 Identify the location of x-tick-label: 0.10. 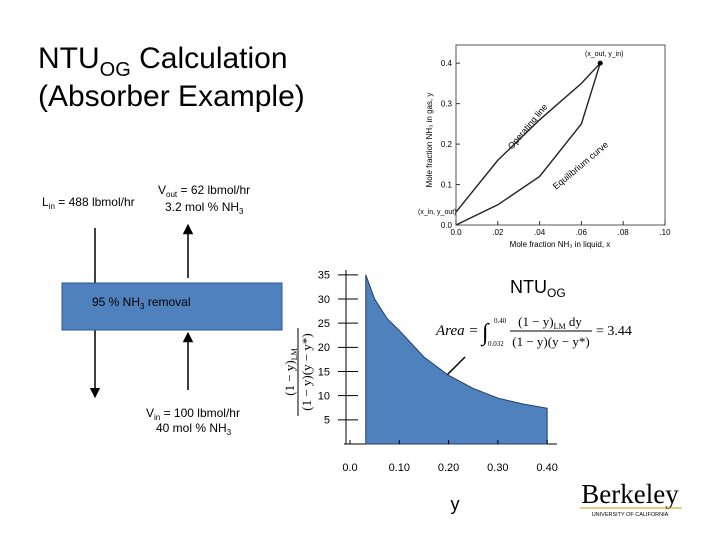
(399, 468).